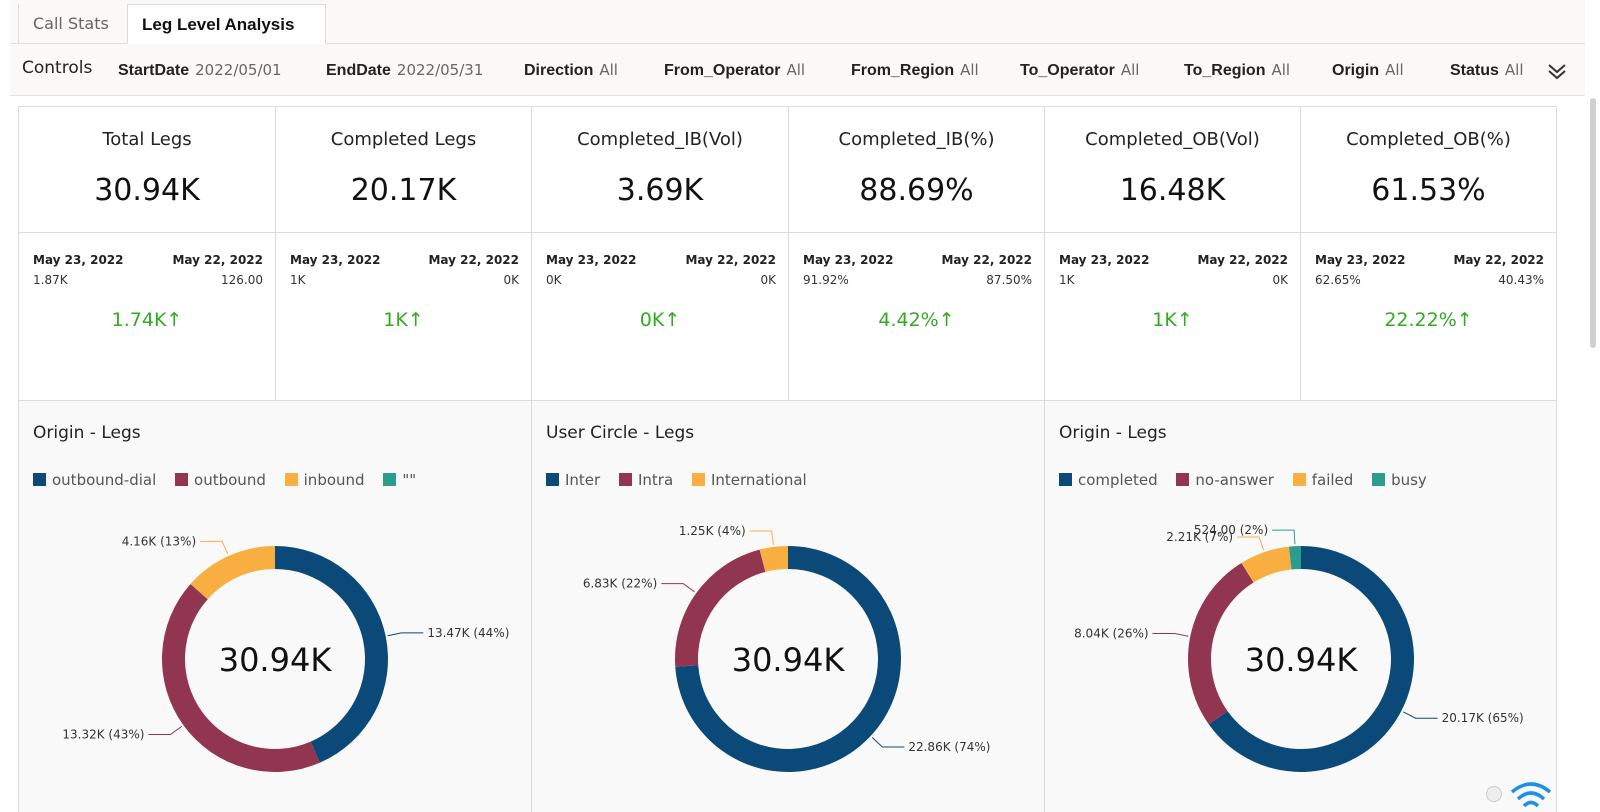 This screenshot has height=812, width=1600. Describe the element at coordinates (1557, 70) in the screenshot. I see `chevron-down-icon` at that location.